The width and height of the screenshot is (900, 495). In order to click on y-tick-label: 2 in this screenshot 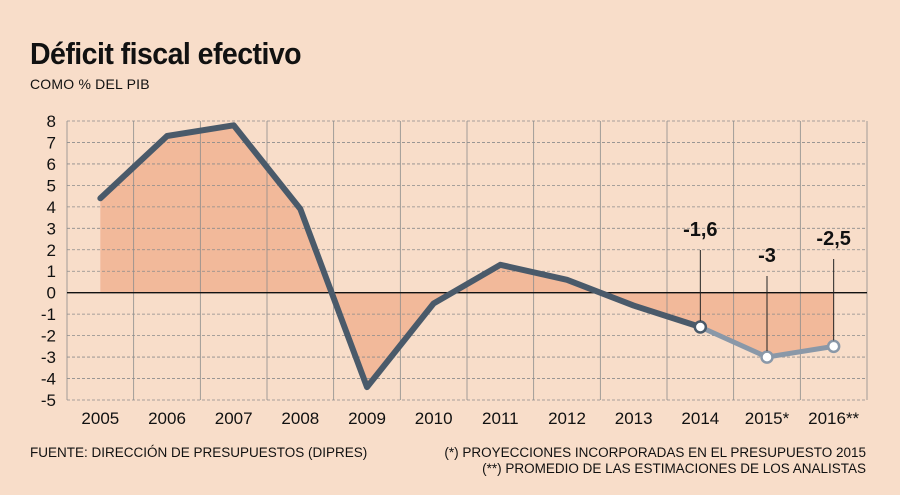, I will do `click(51, 250)`.